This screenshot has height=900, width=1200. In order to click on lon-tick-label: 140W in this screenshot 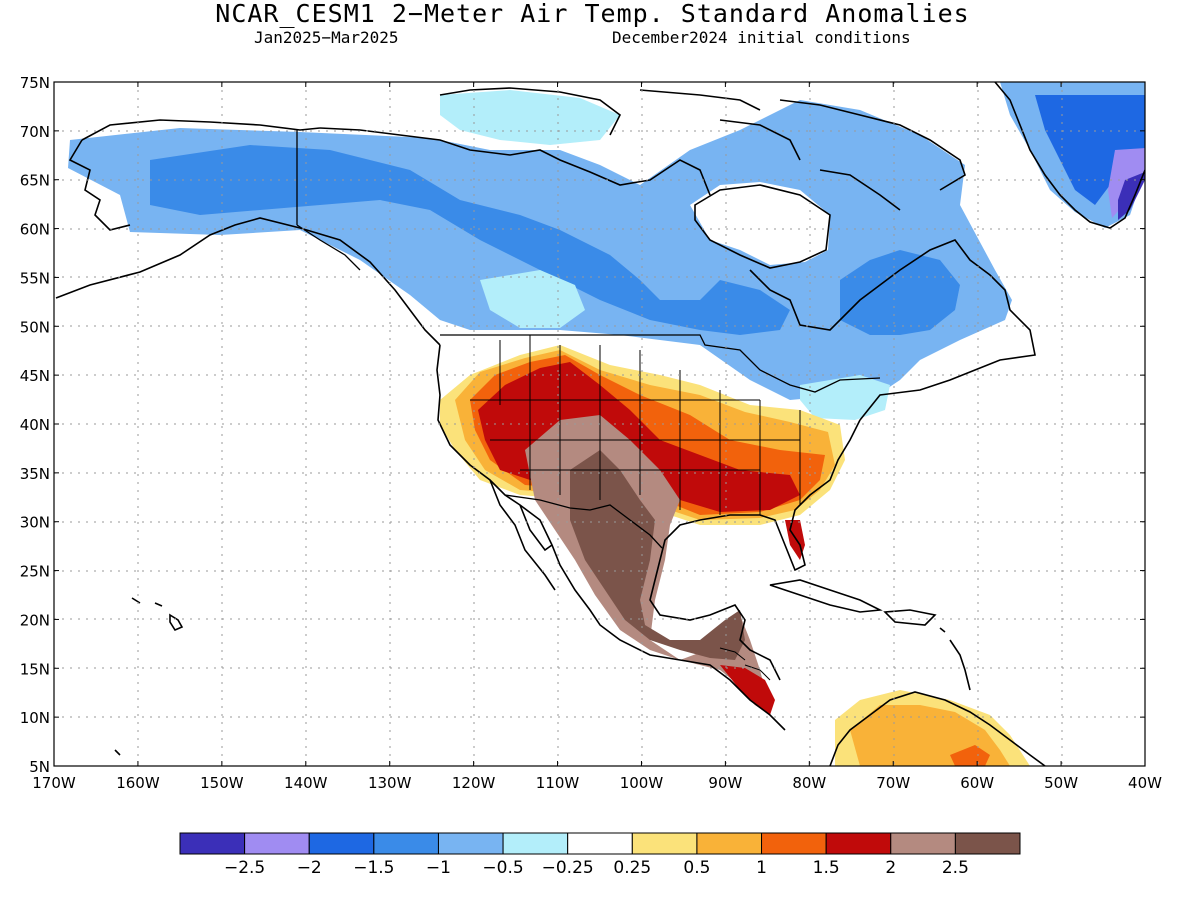, I will do `click(306, 783)`.